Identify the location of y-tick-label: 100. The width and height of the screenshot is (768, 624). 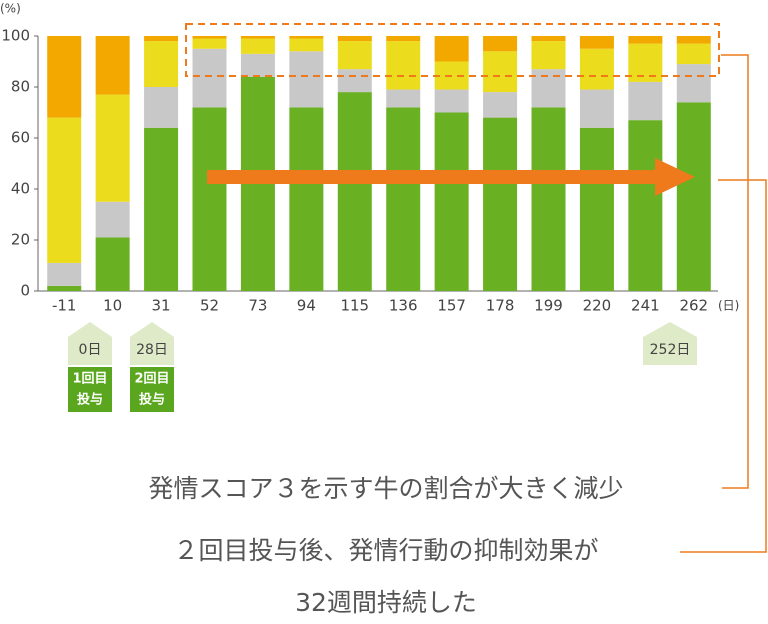
(15, 36).